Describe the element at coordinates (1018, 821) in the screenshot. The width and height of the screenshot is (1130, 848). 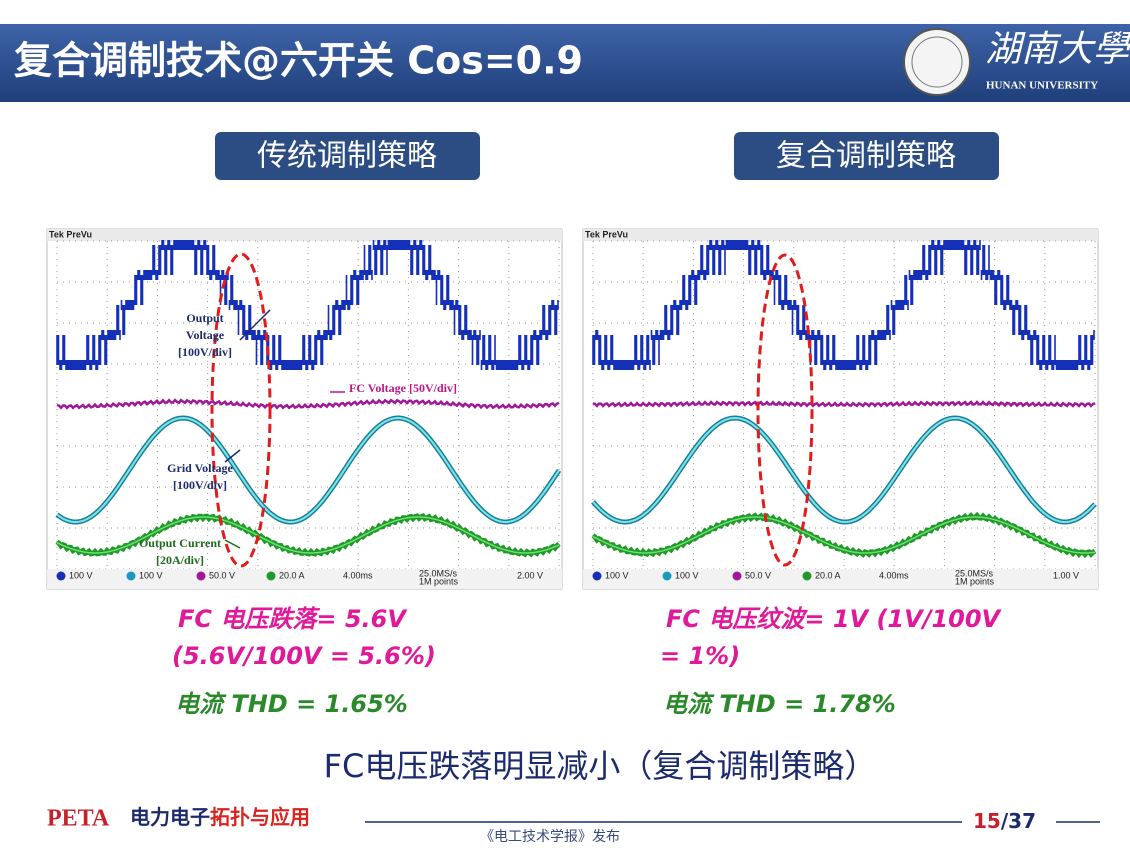
I see `page-total: /37` at that location.